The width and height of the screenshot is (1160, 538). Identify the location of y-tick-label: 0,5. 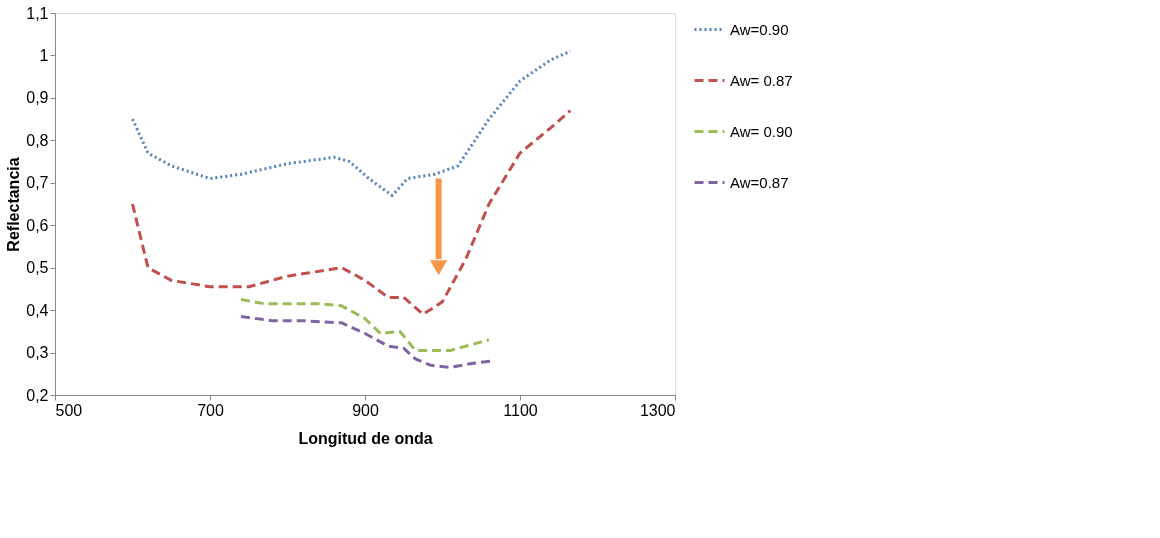
(37, 268).